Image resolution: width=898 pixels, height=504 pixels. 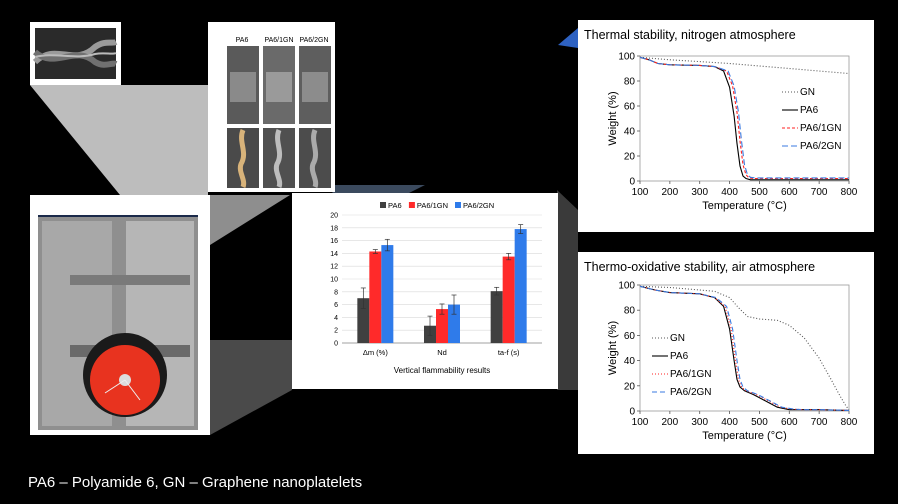 What do you see at coordinates (334, 228) in the screenshot?
I see `y-tick-label: 18` at bounding box center [334, 228].